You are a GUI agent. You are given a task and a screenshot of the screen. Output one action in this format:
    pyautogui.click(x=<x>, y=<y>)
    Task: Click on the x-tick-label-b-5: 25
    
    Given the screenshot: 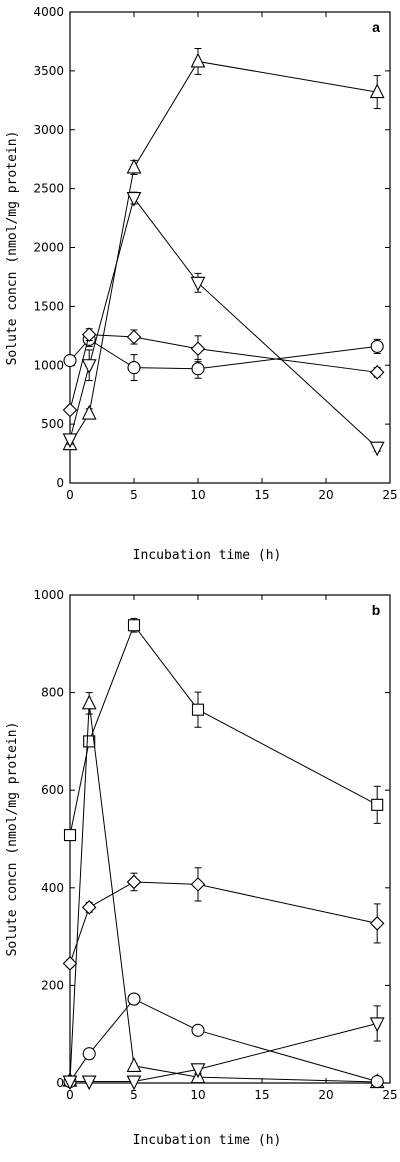 What is the action you would take?
    pyautogui.click(x=389, y=1095)
    